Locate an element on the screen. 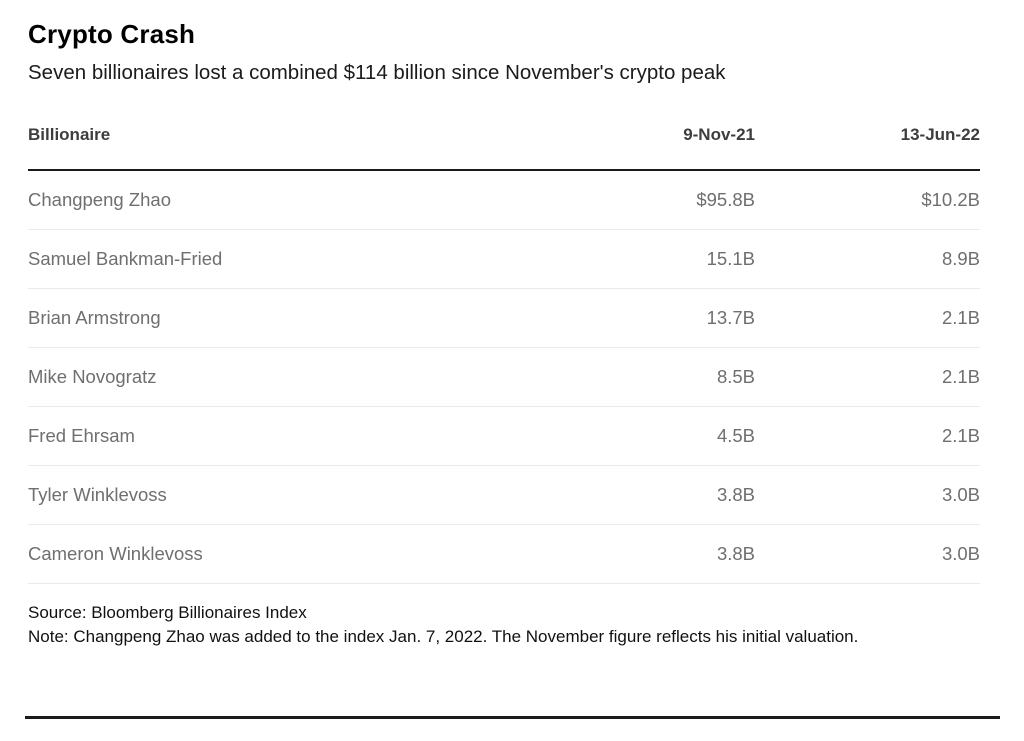 The height and width of the screenshot is (741, 1024). table-row: Fred Ehrsam 4.5B 2.1B is located at coordinates (504, 436).